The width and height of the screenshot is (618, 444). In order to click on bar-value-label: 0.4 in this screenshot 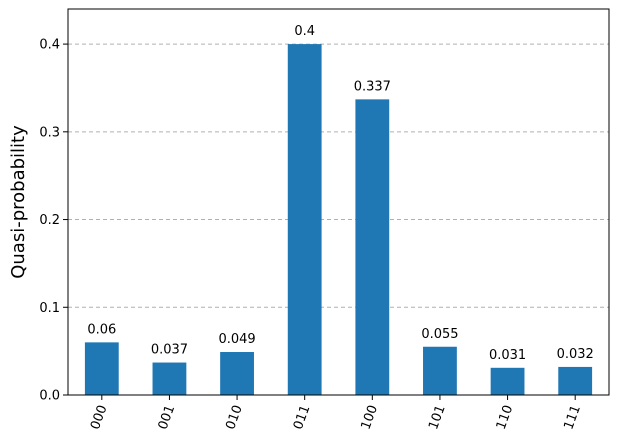, I will do `click(304, 31)`.